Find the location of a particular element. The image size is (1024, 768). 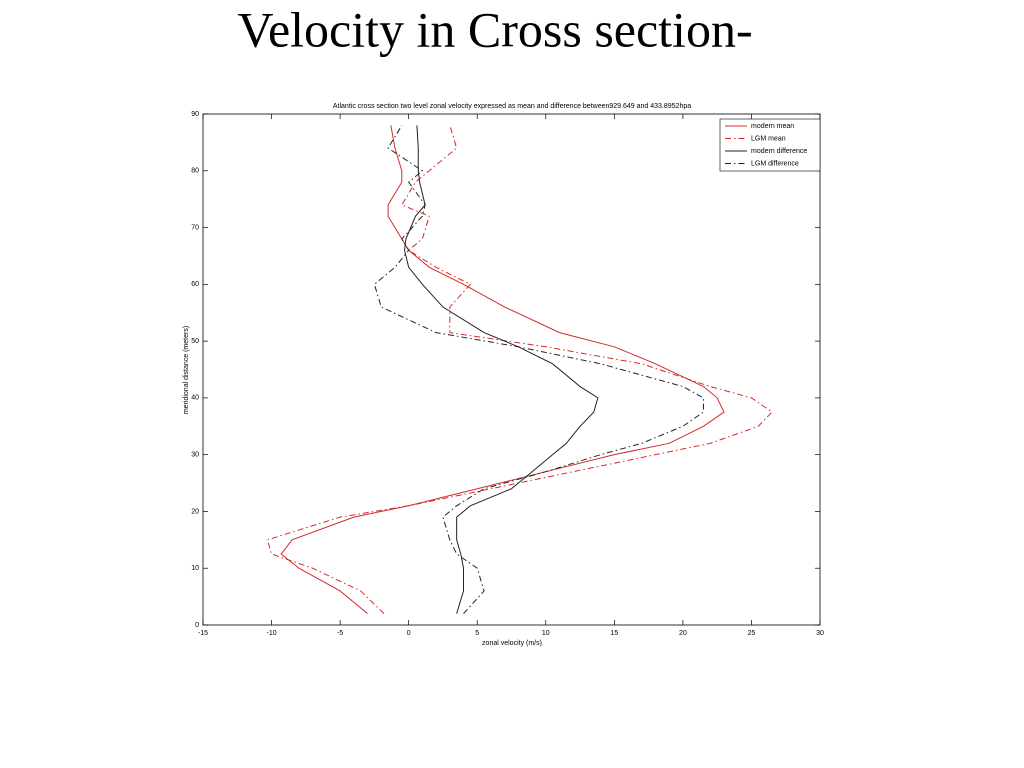

y-tick-label: 20 is located at coordinates (195, 511).